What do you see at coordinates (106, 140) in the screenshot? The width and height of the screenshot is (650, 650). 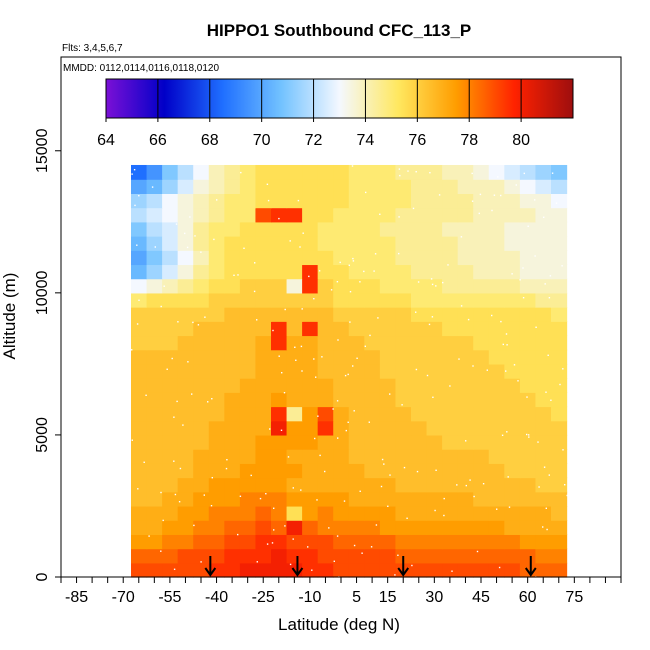 I see `colorbar-tick-label: 64` at bounding box center [106, 140].